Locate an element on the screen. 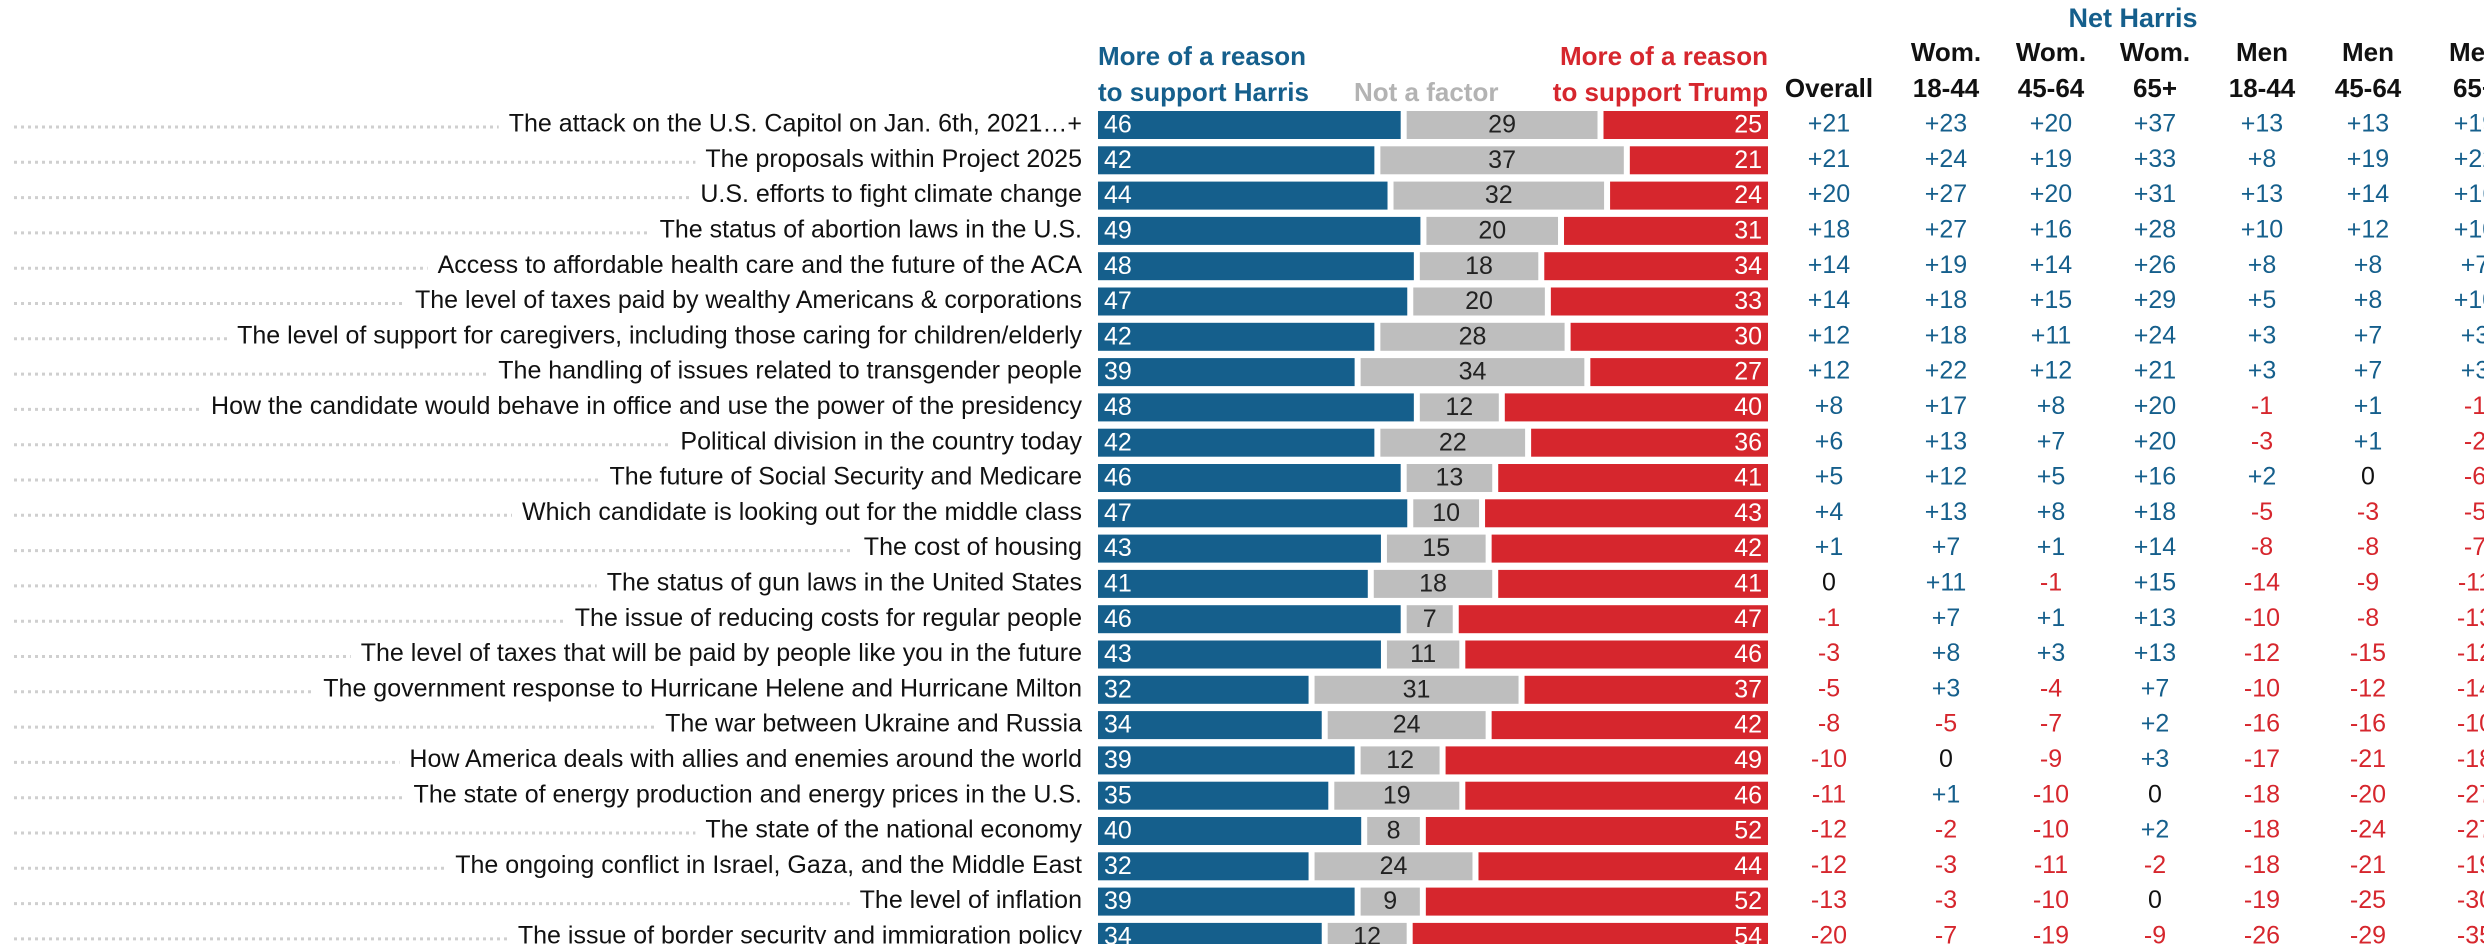 Image resolution: width=2484 pixels, height=944 pixels. net-value: +23 is located at coordinates (1946, 124).